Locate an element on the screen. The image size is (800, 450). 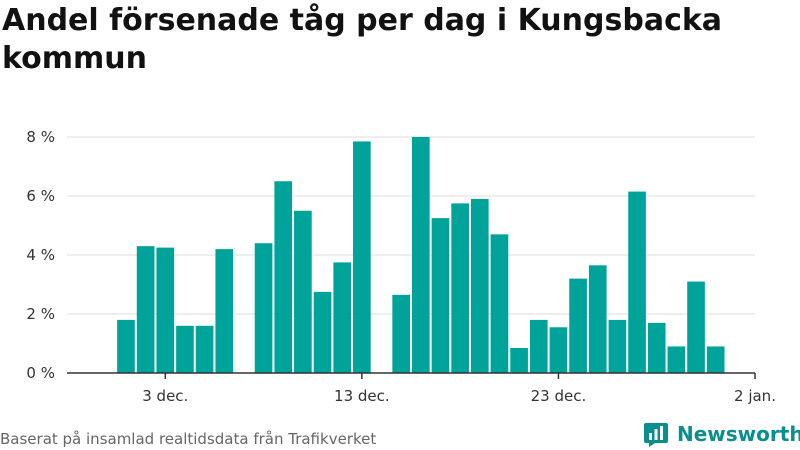
brand-logo: Newsworthy is located at coordinates (721, 434).